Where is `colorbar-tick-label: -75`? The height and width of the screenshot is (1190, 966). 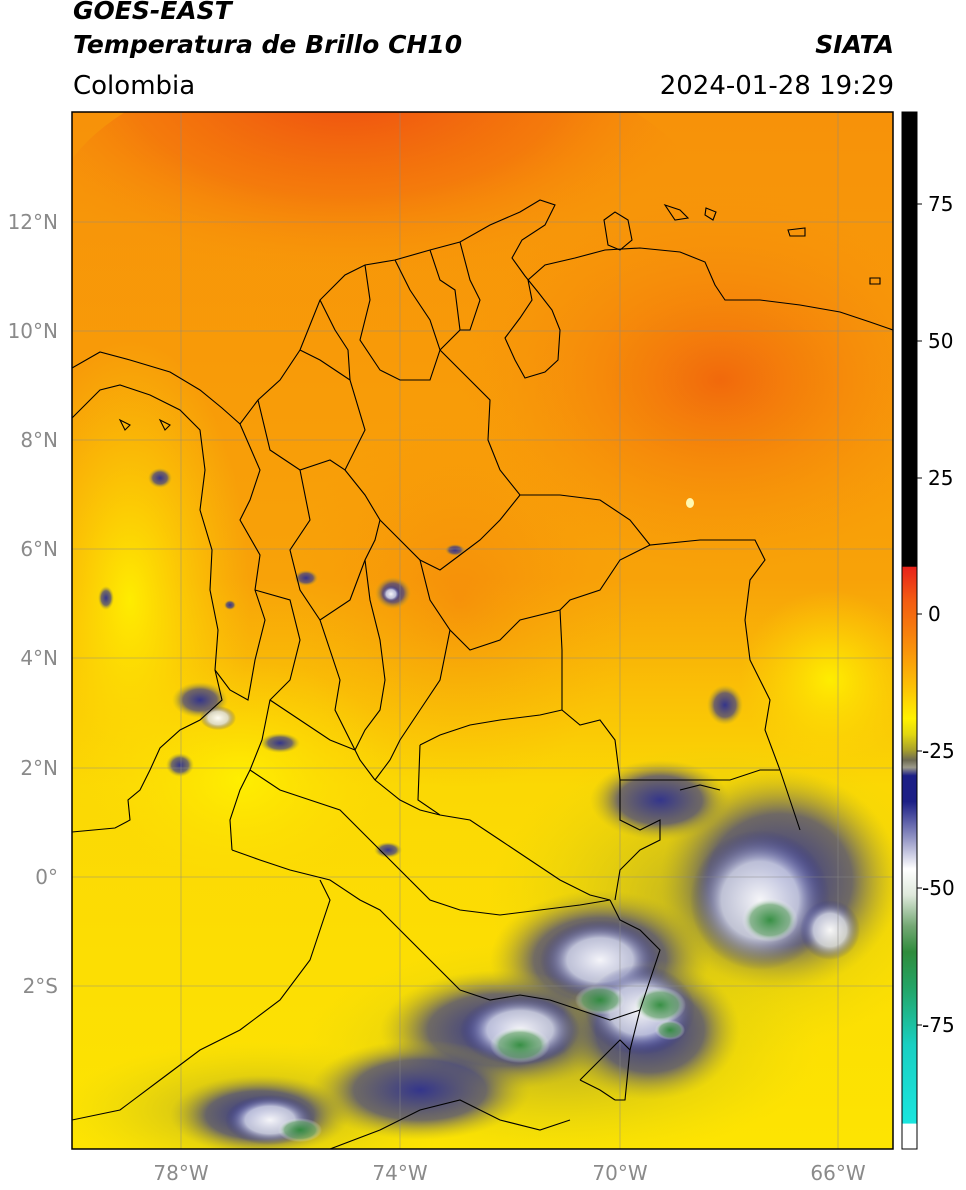 colorbar-tick-label: -75 is located at coordinates (938, 1025).